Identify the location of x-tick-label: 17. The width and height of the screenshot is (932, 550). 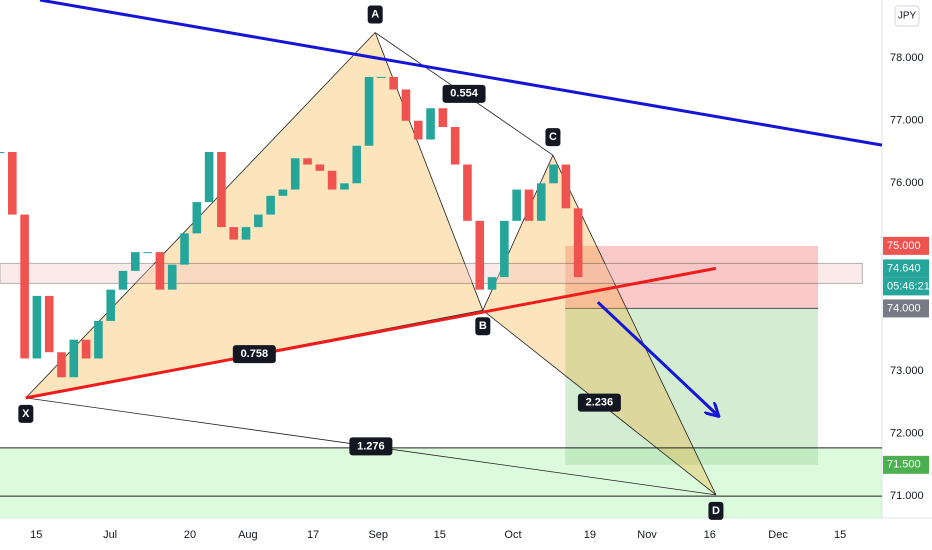
(313, 535).